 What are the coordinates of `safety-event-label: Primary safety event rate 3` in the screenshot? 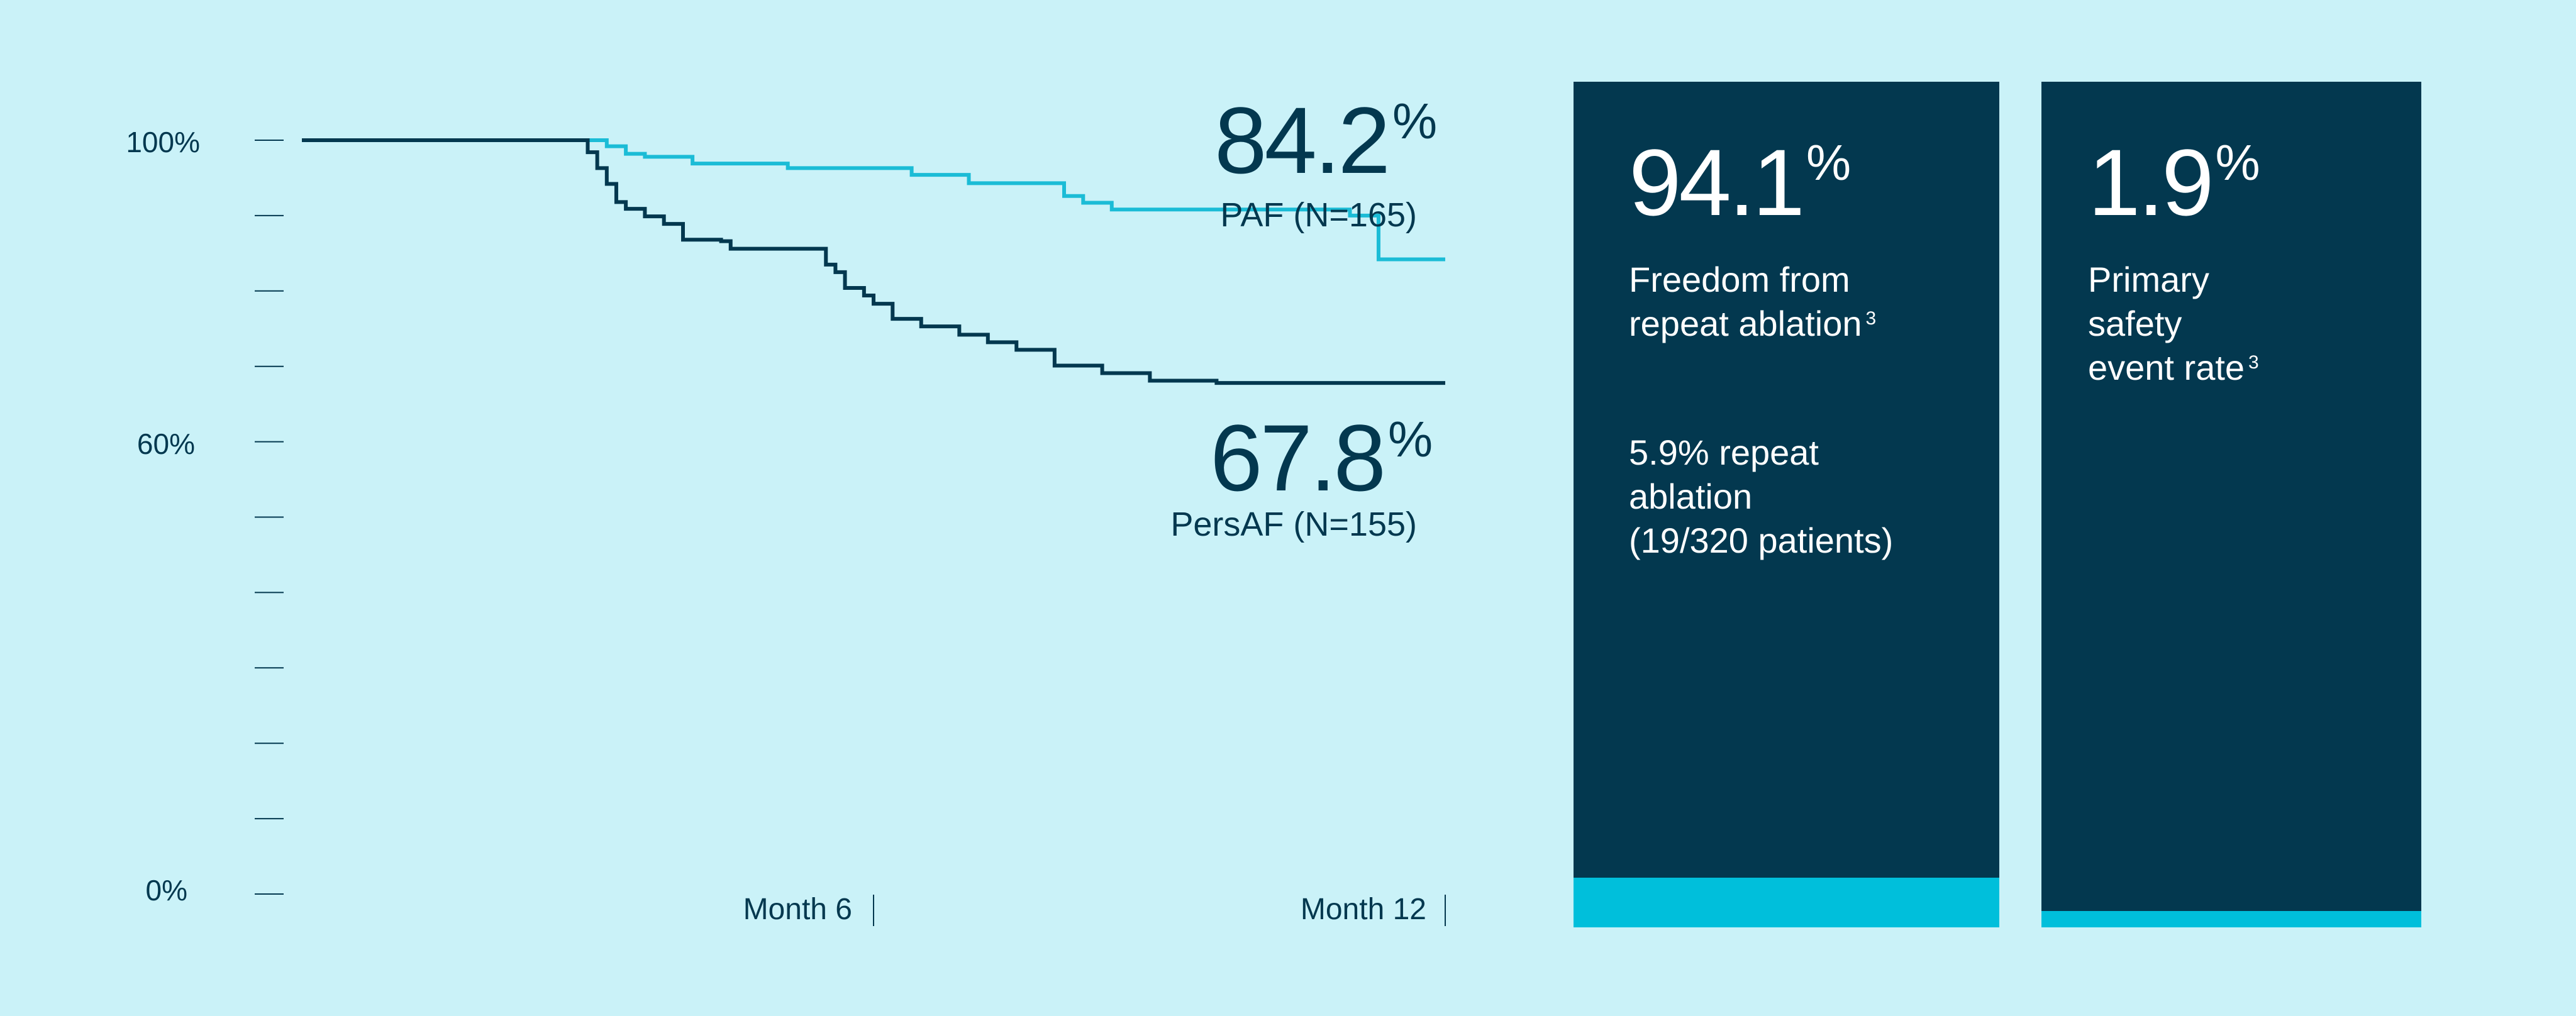 It's located at (2173, 324).